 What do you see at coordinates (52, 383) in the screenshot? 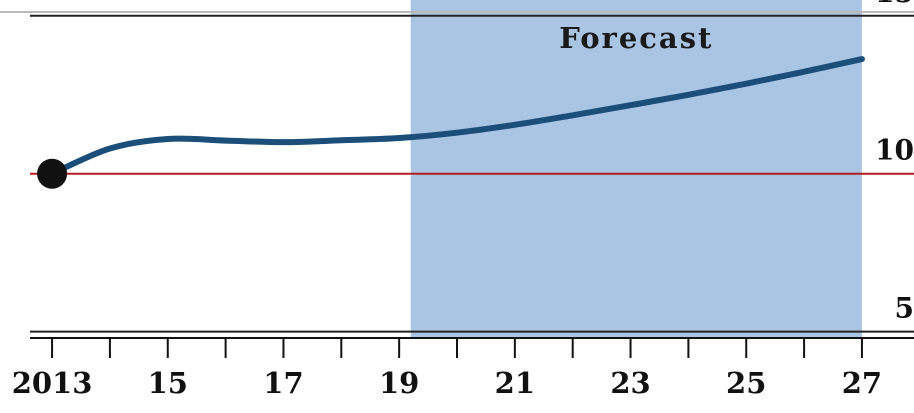
I see `x-tick-label: 2013` at bounding box center [52, 383].